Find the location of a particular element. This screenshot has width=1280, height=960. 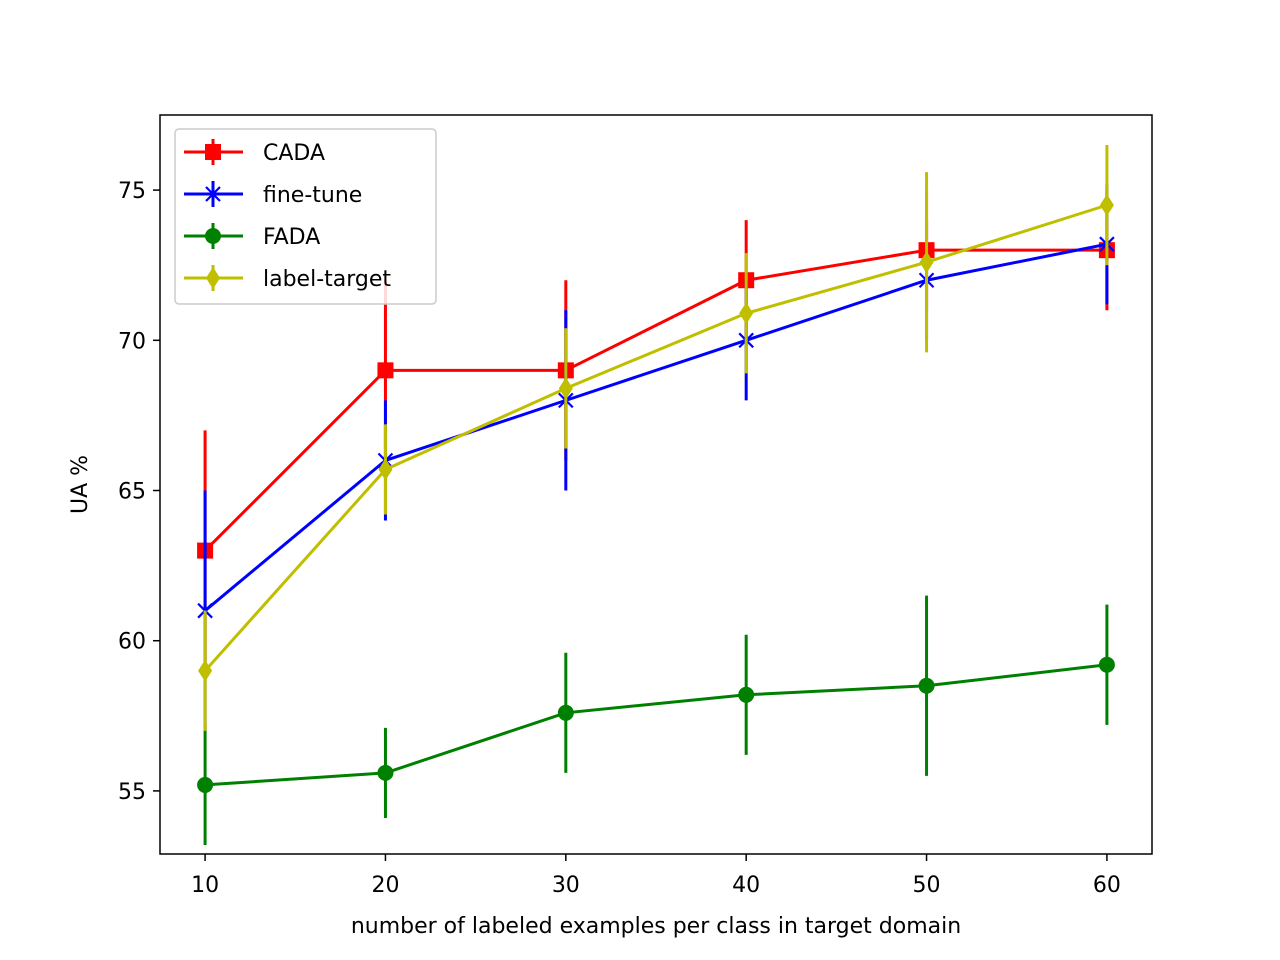

y-tick-label: 65 is located at coordinates (132, 492).